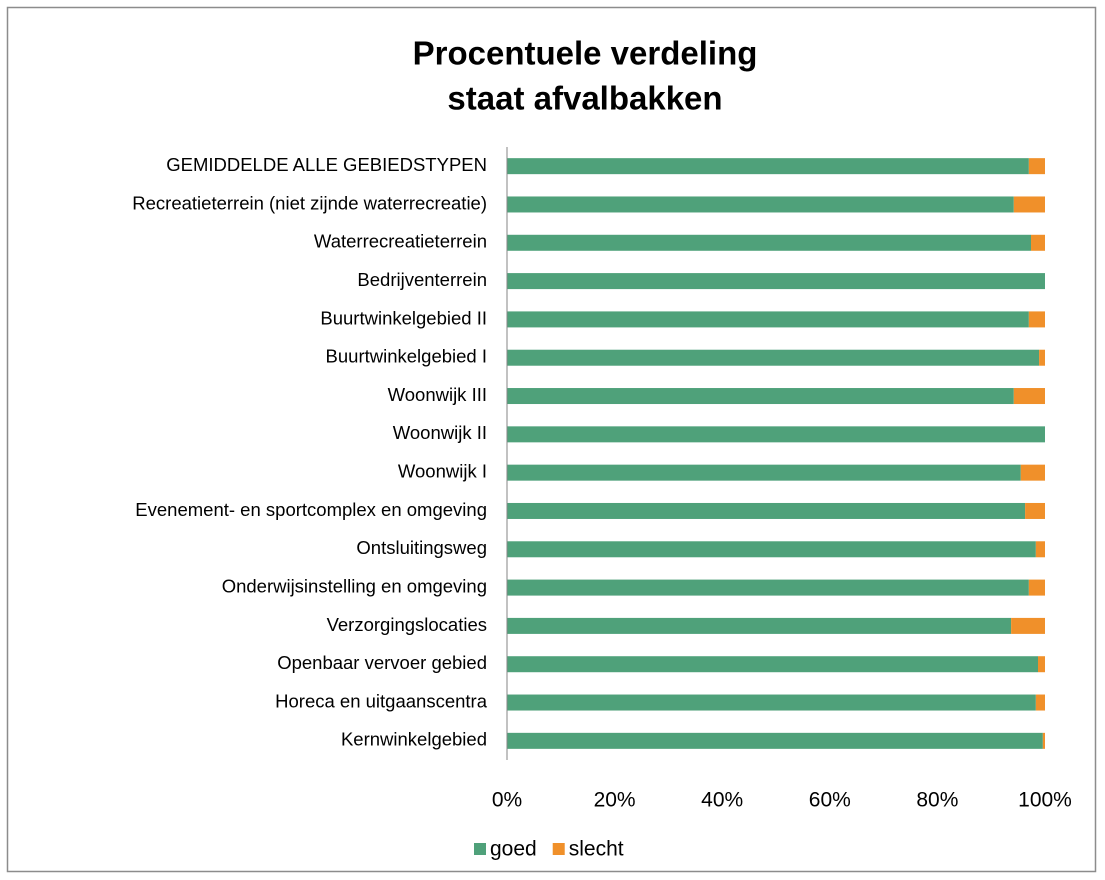 Image resolution: width=1105 pixels, height=880 pixels. What do you see at coordinates (311, 509) in the screenshot?
I see `y-tick-label: Evenement- en sportcomplex en omgeving` at bounding box center [311, 509].